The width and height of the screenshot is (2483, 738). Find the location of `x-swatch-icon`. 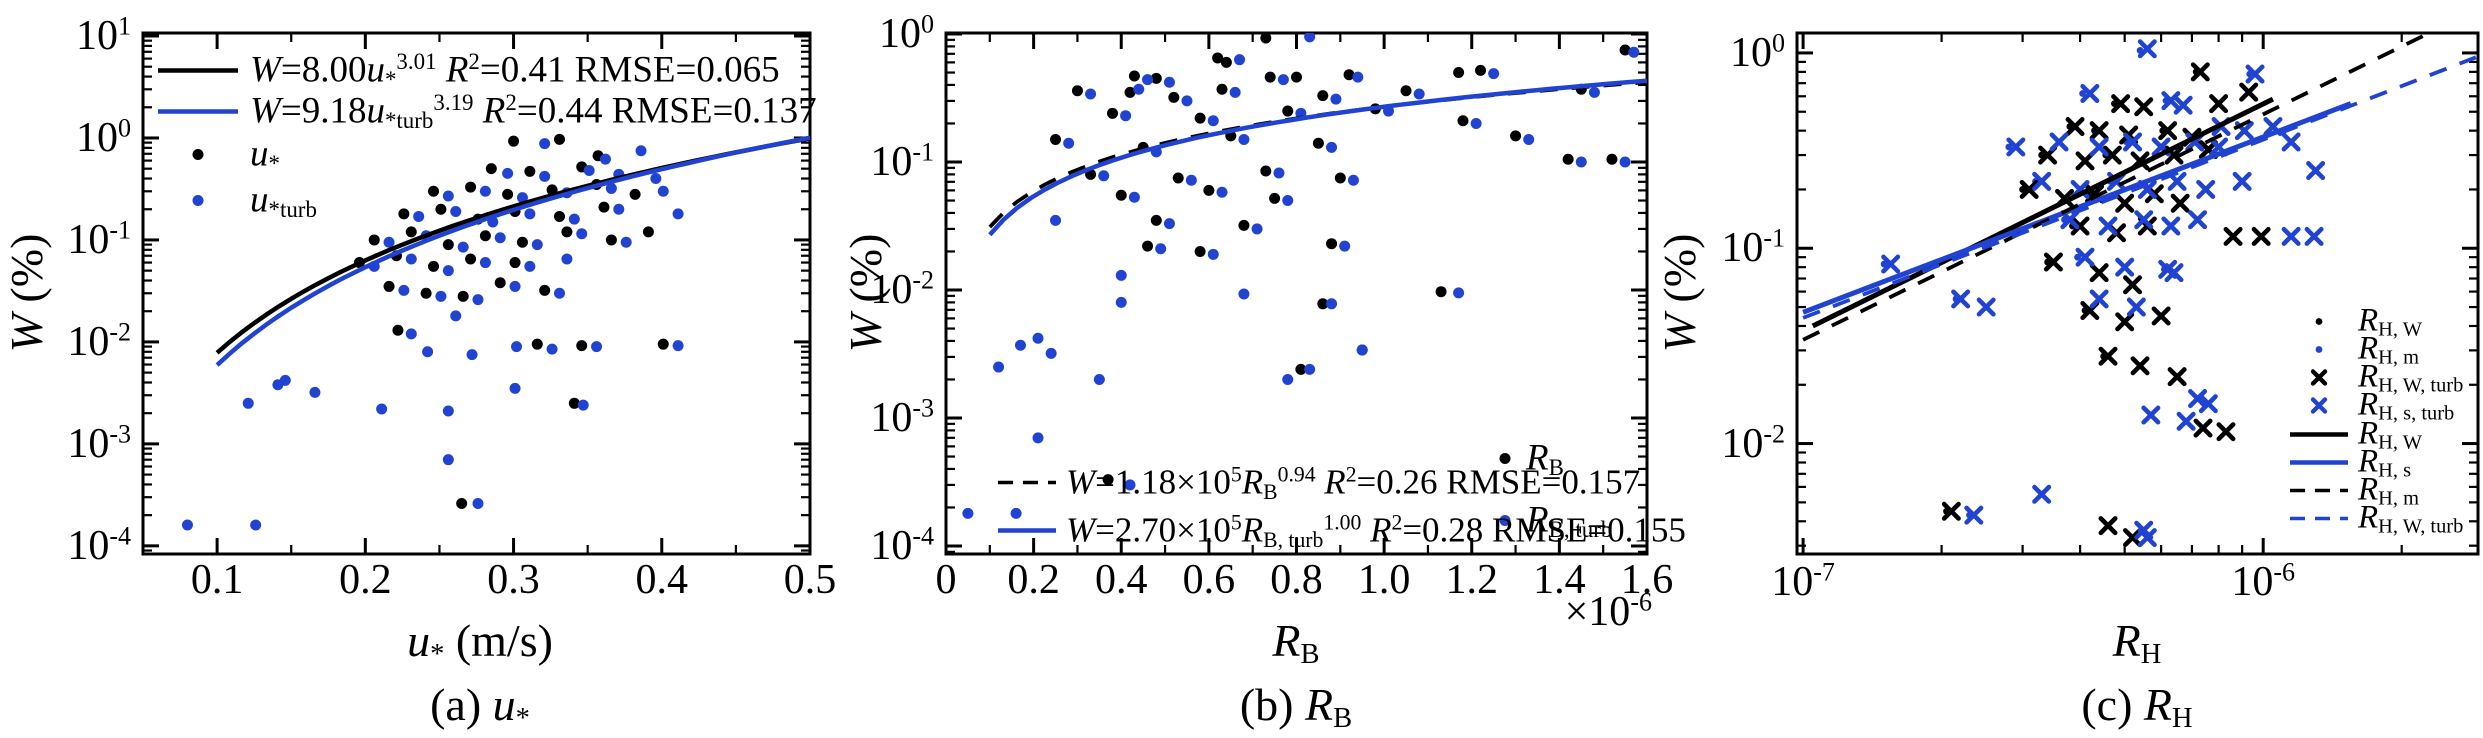

x-swatch-icon is located at coordinates (2319, 377).